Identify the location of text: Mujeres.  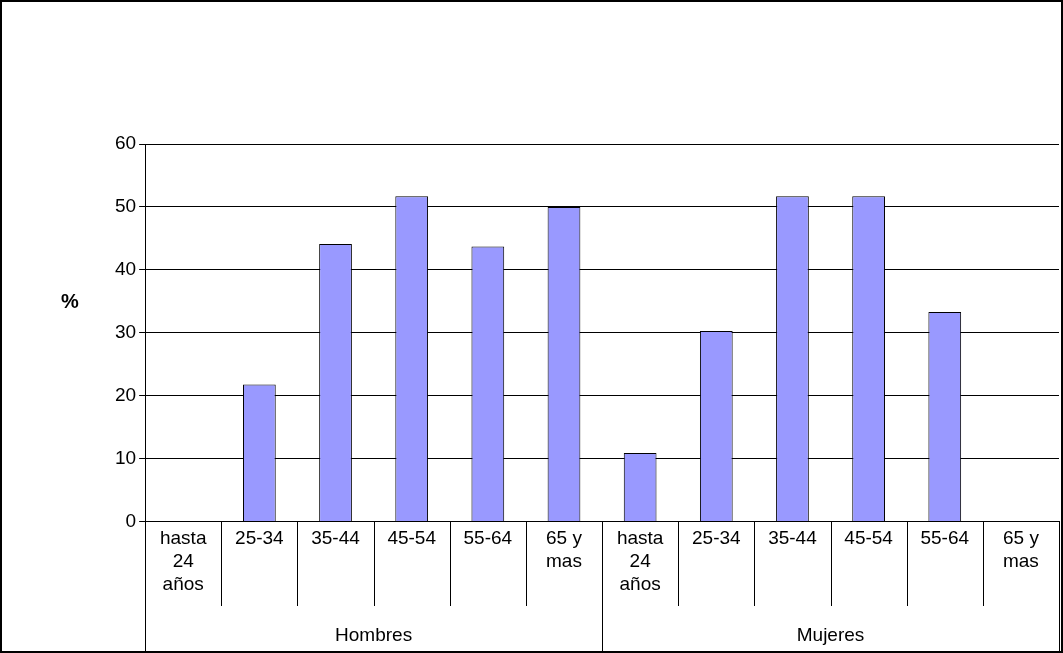
(830, 635).